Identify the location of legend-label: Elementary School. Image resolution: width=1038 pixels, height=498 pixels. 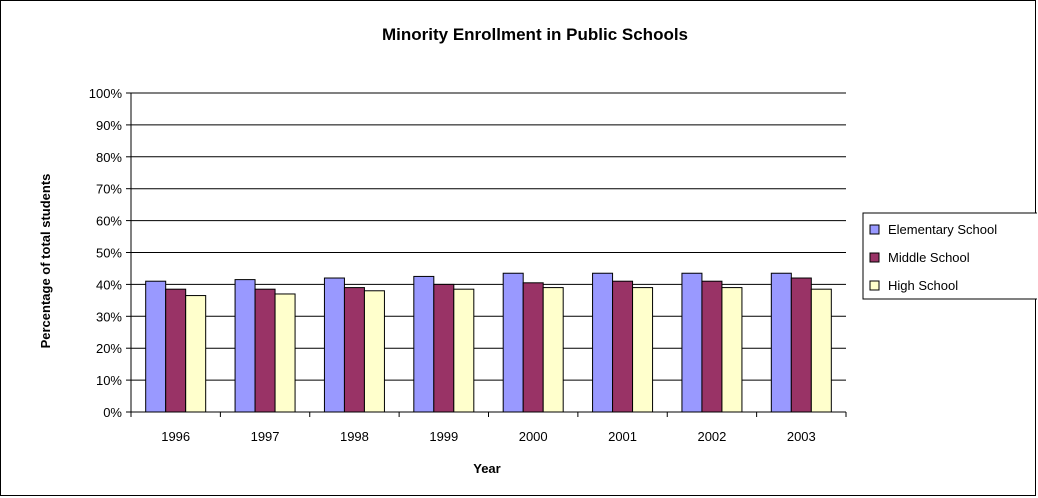
(942, 229).